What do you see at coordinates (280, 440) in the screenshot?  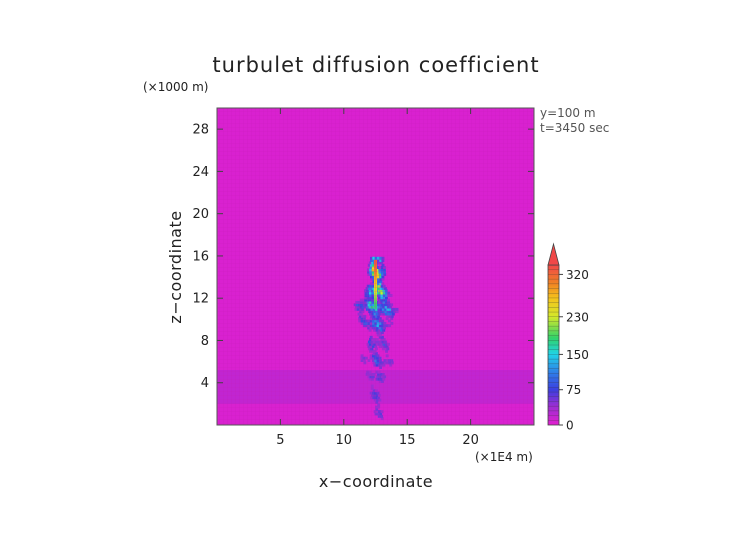 I see `x-tick-label: 5` at bounding box center [280, 440].